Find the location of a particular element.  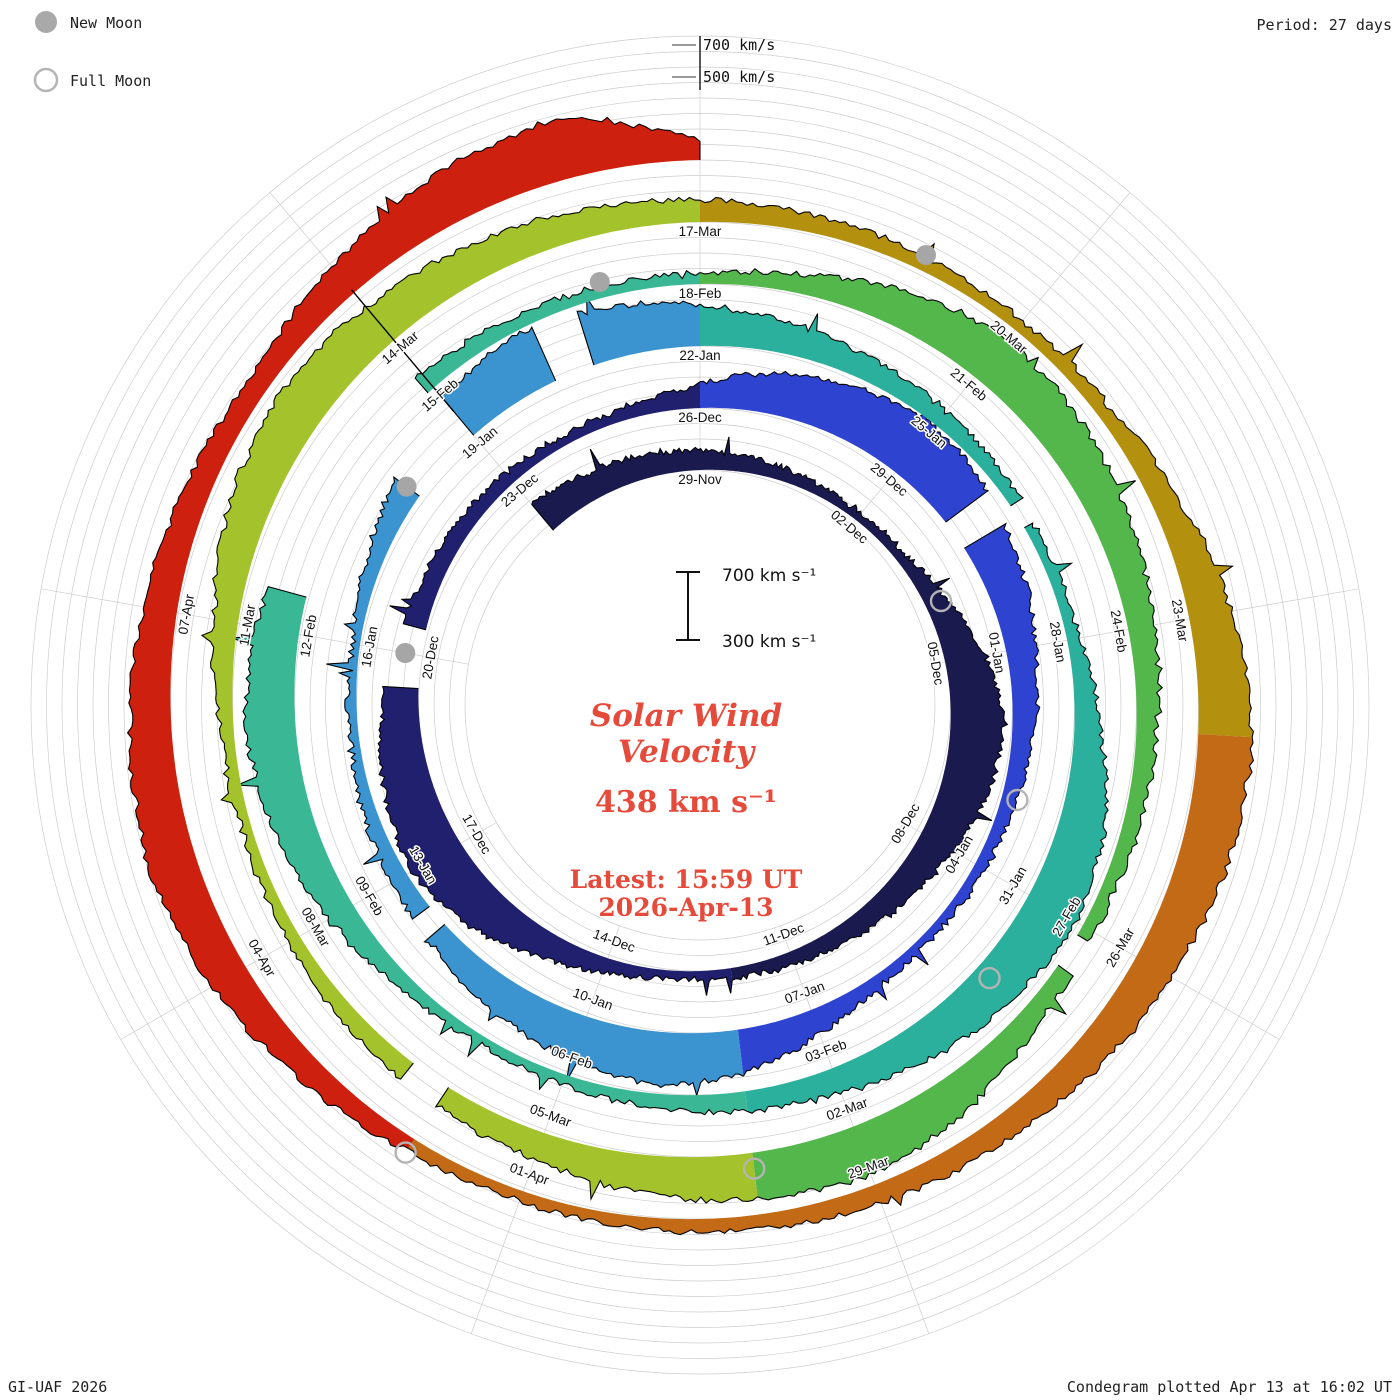

date-label: 03-Feb is located at coordinates (825, 1051).